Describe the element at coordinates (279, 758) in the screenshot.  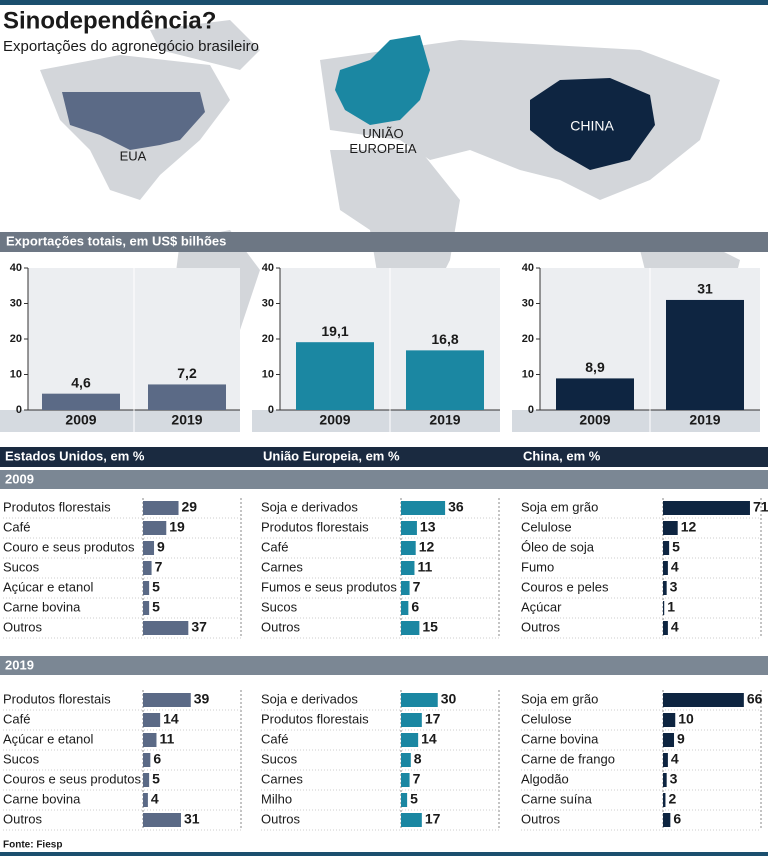
I see `category-label: Sucos` at that location.